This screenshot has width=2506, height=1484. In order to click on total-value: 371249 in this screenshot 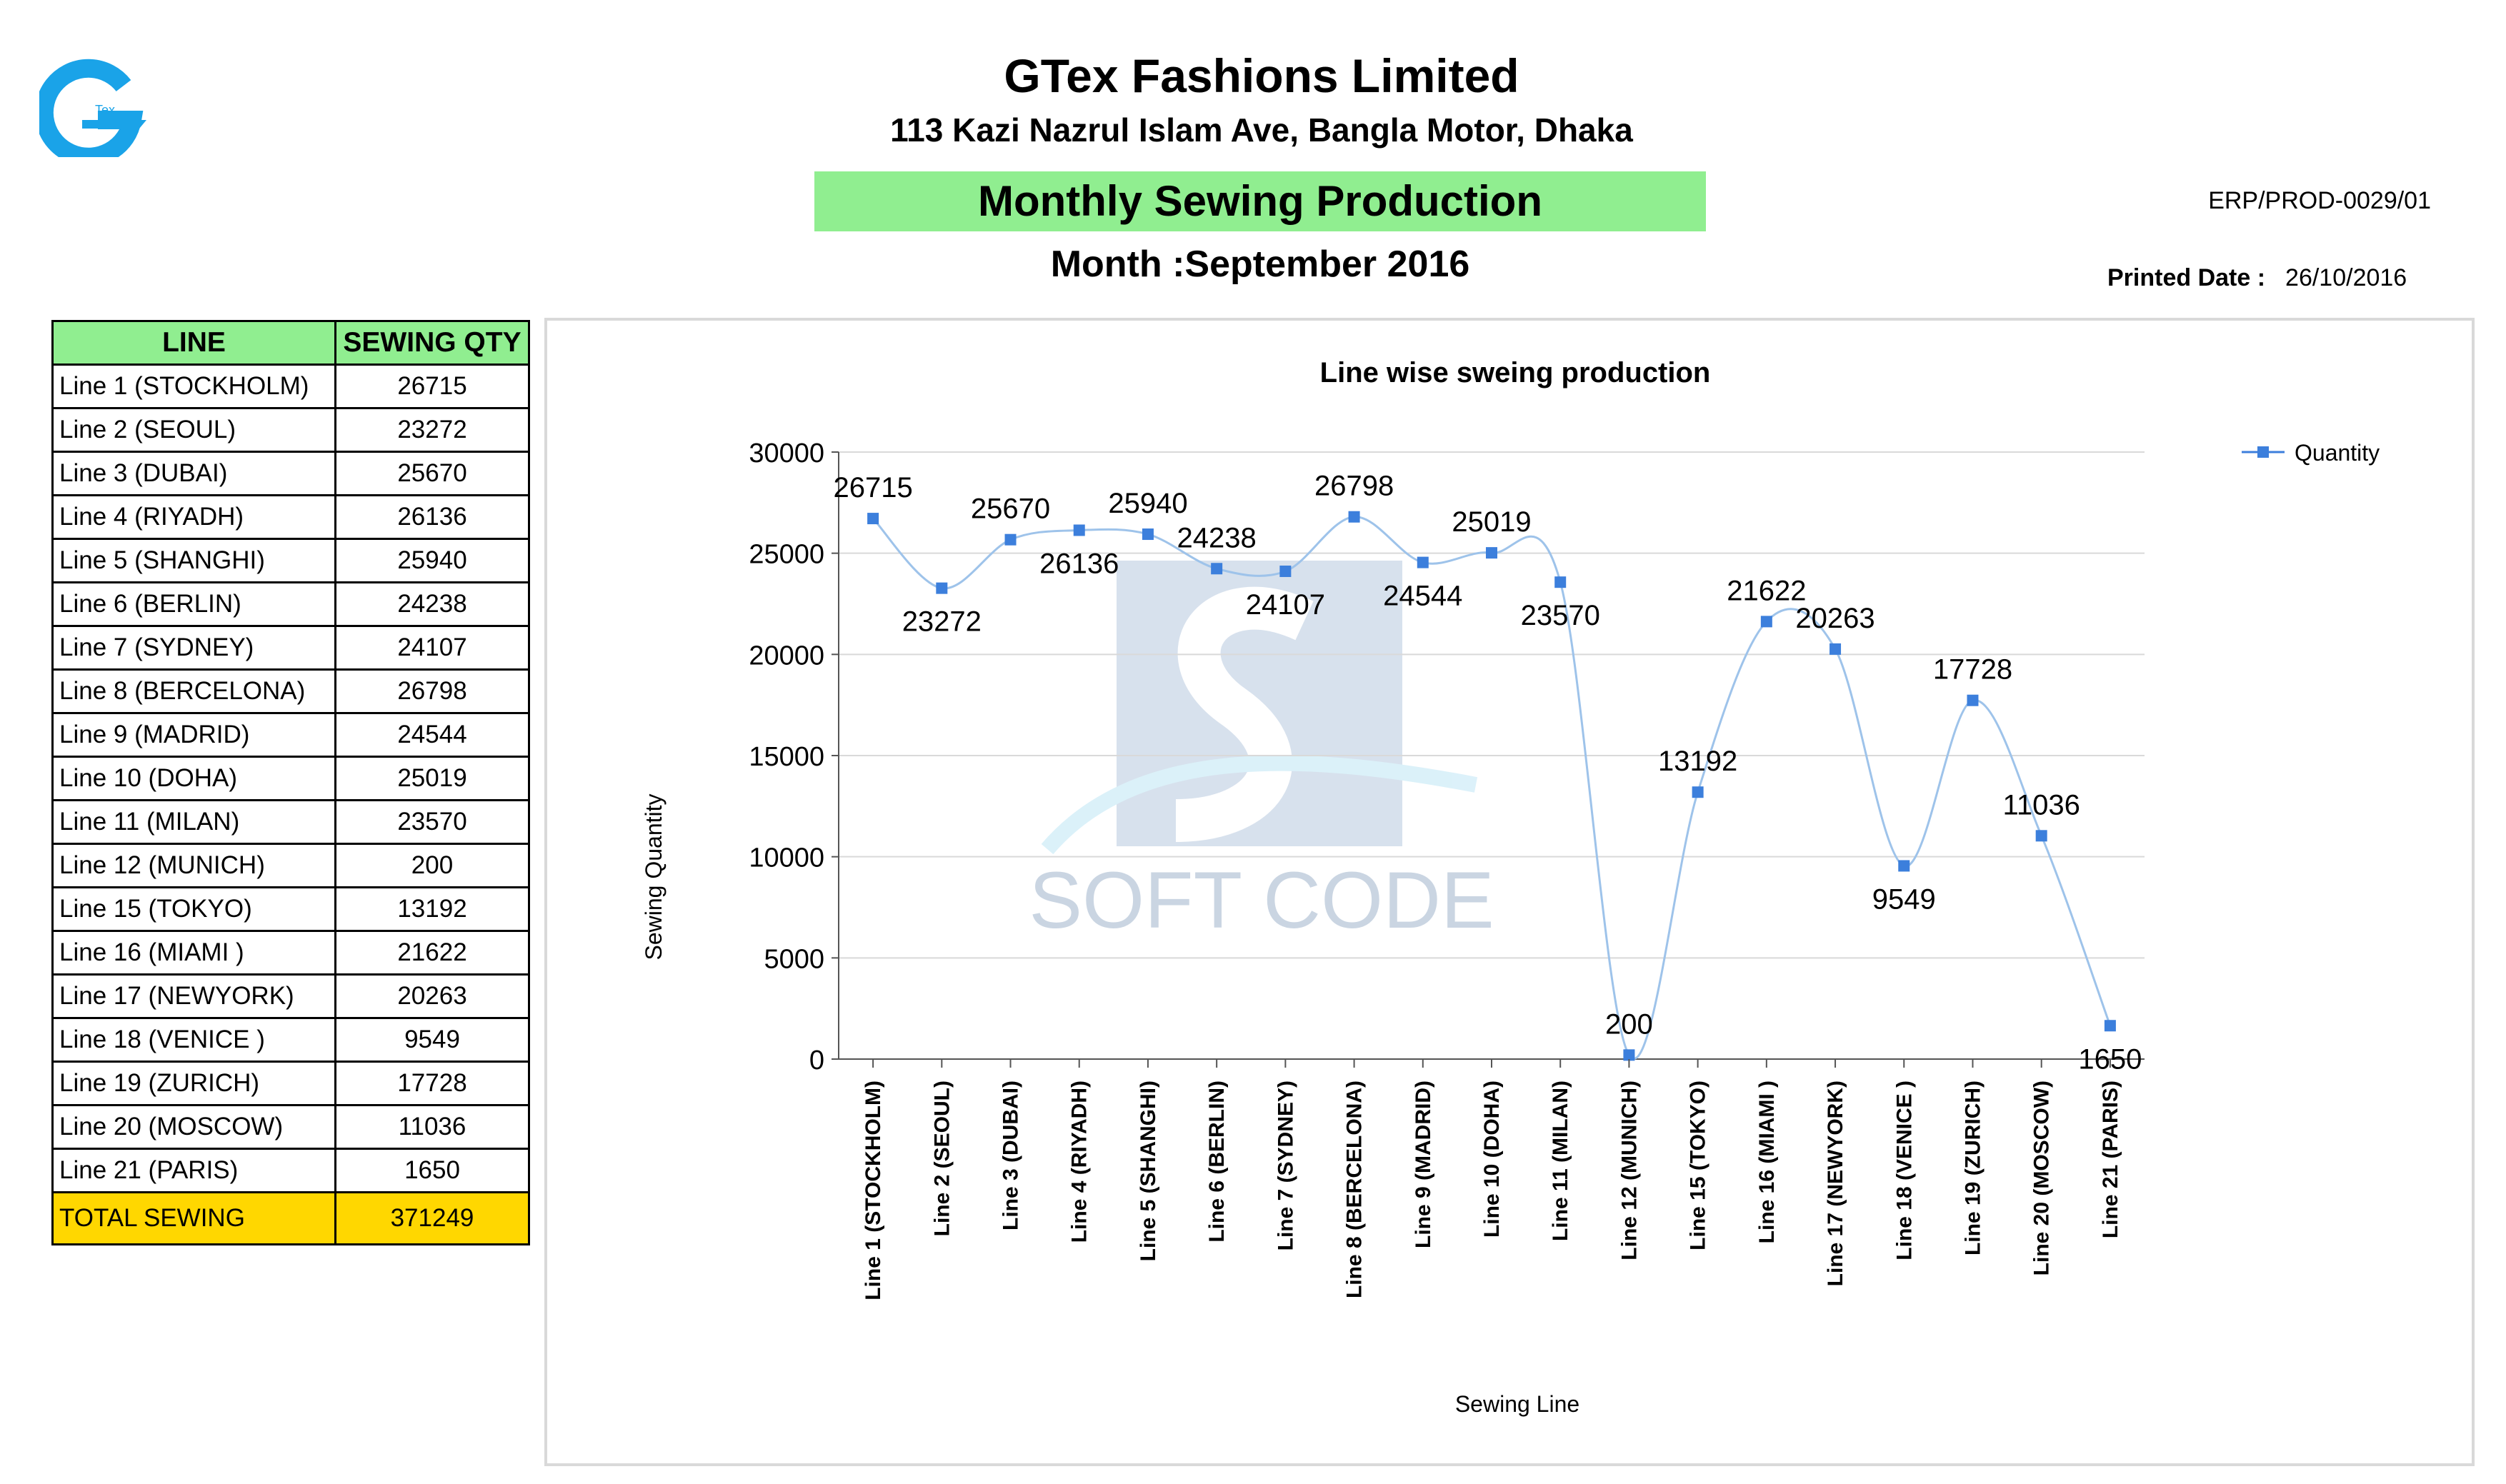, I will do `click(432, 1218)`.